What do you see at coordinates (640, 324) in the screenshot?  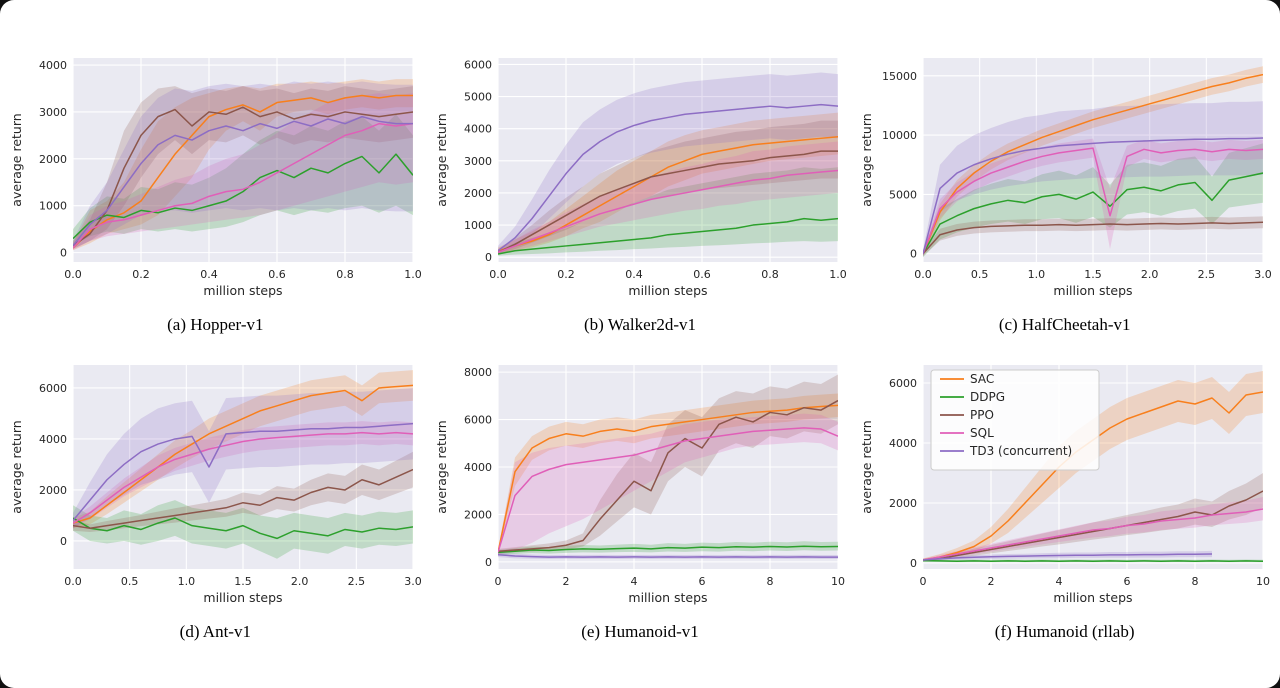 I see `caption-walker2d: (b) Walker2d-v1` at bounding box center [640, 324].